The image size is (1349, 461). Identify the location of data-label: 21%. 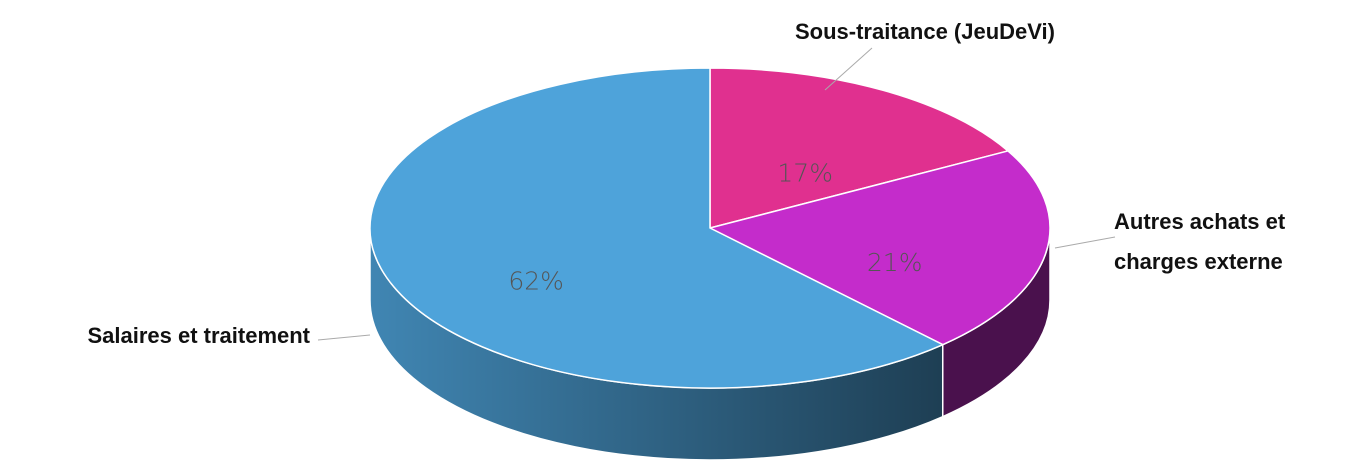
(895, 262).